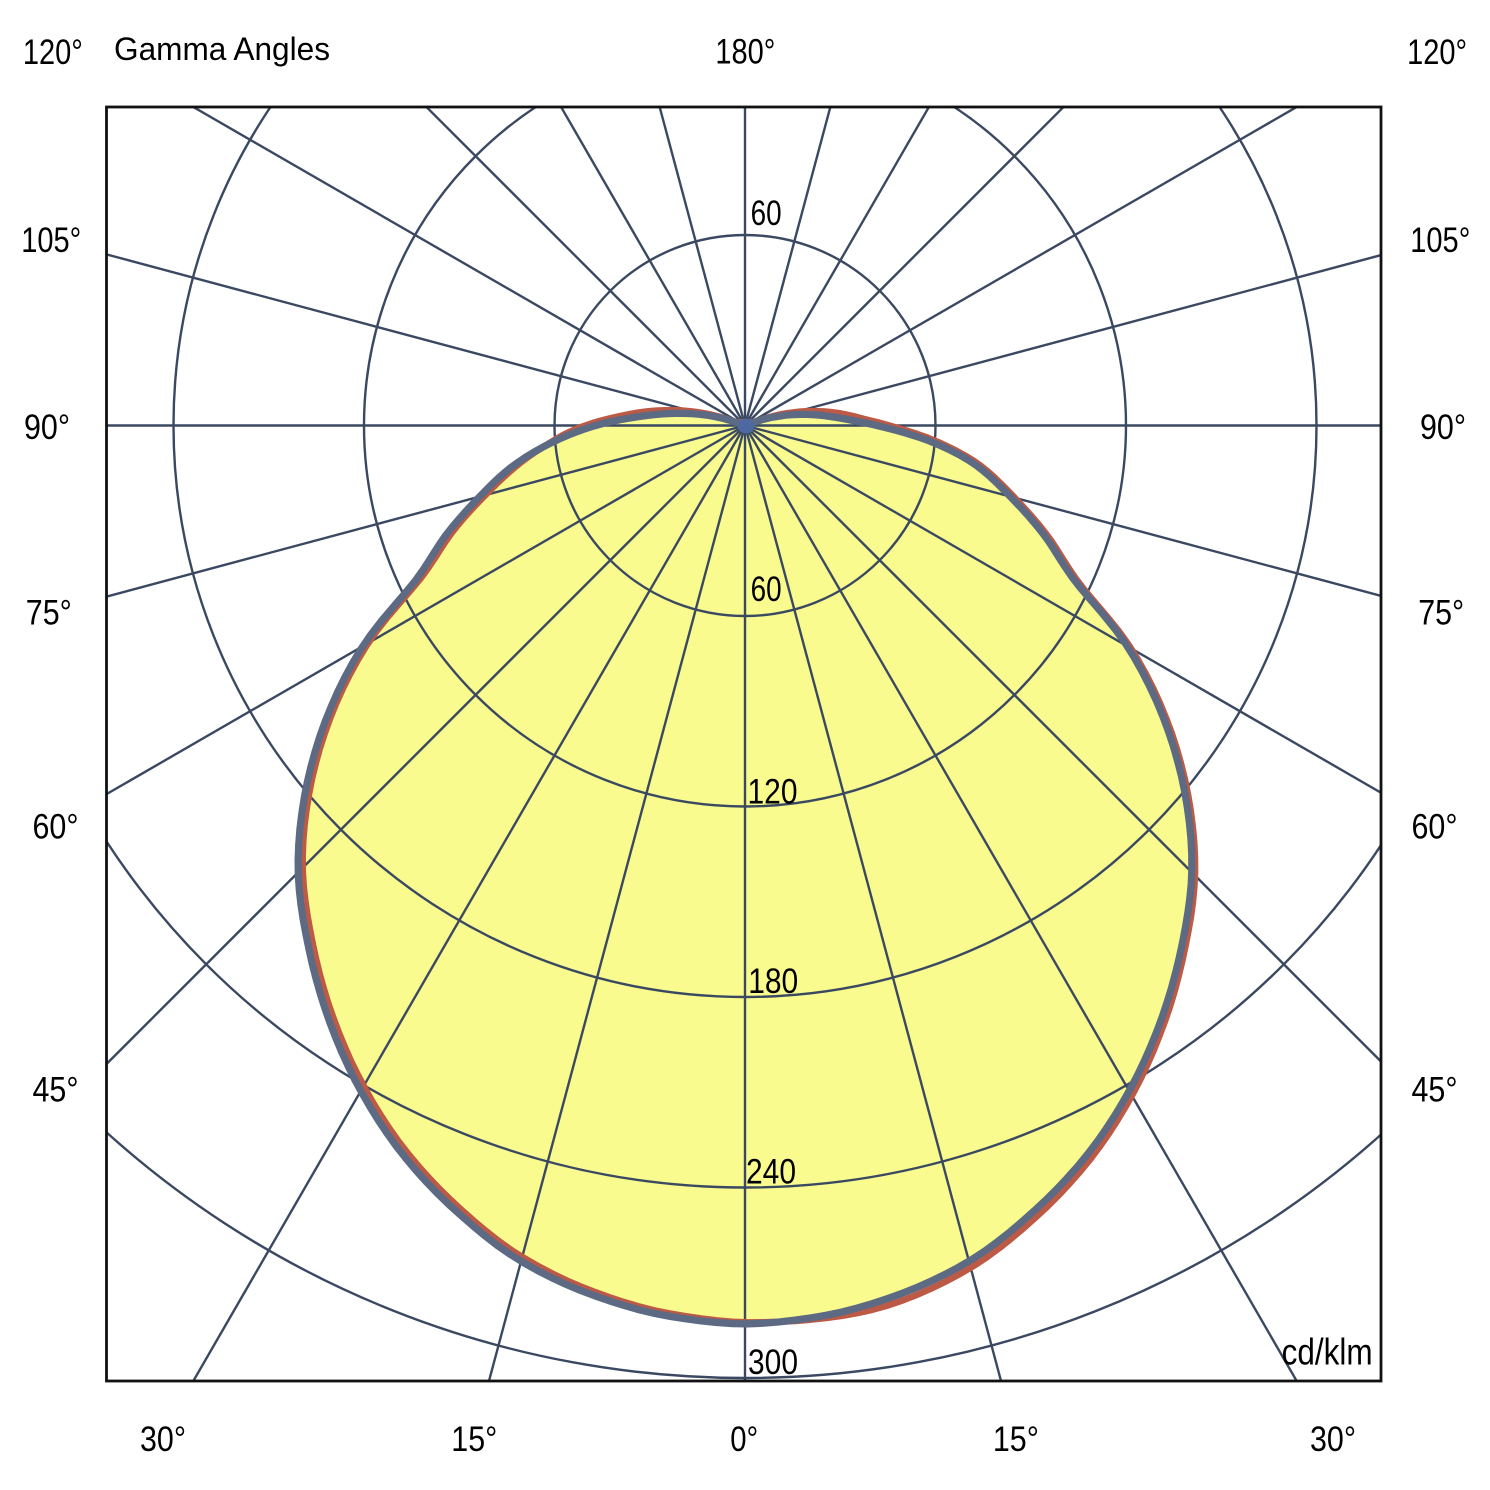  I want to click on svg-text: 180°, so click(745, 52).